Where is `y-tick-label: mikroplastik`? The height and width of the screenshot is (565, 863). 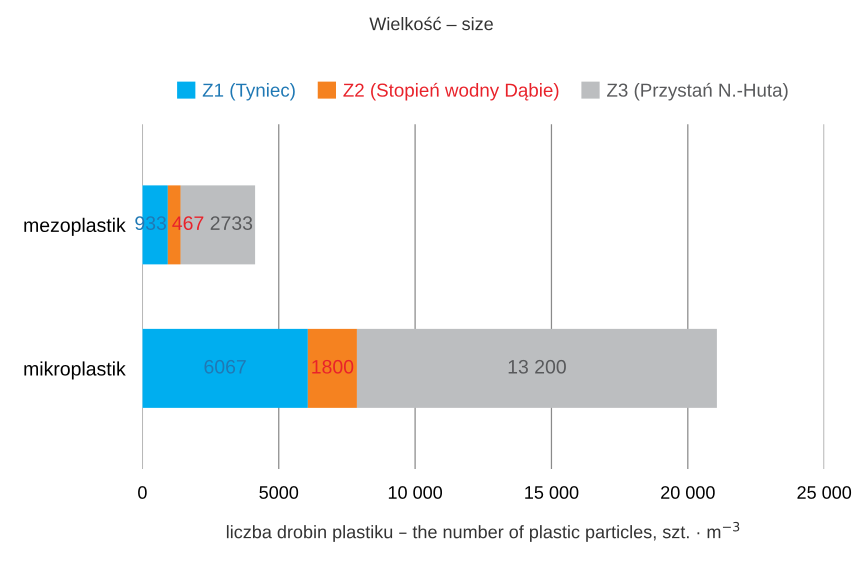
y-tick-label: mikroplastik is located at coordinates (75, 370).